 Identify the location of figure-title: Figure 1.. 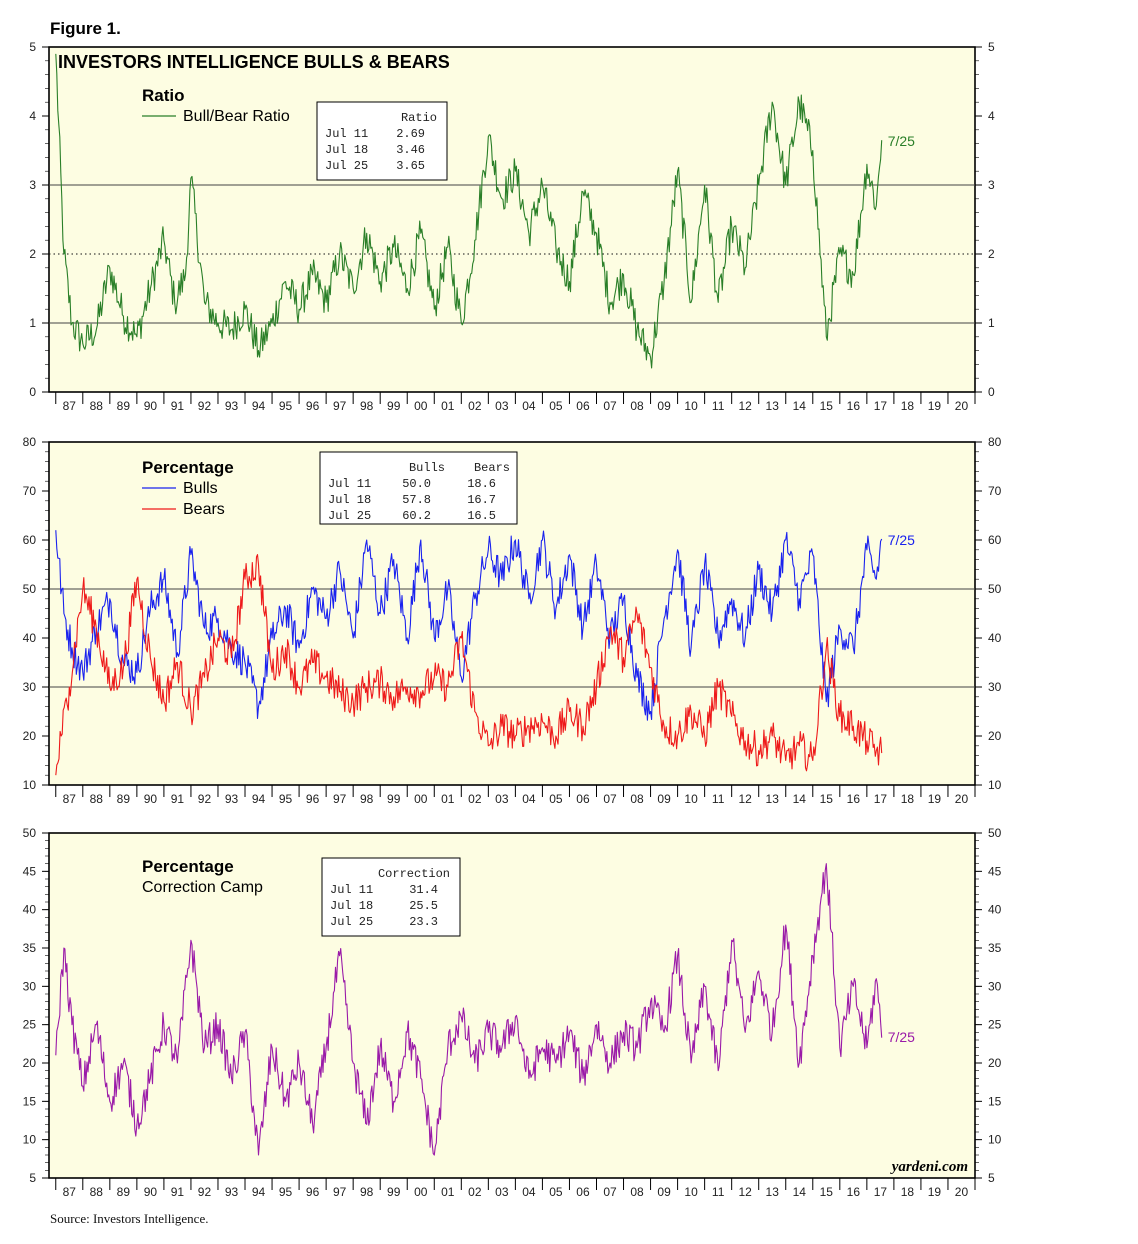
(85, 28).